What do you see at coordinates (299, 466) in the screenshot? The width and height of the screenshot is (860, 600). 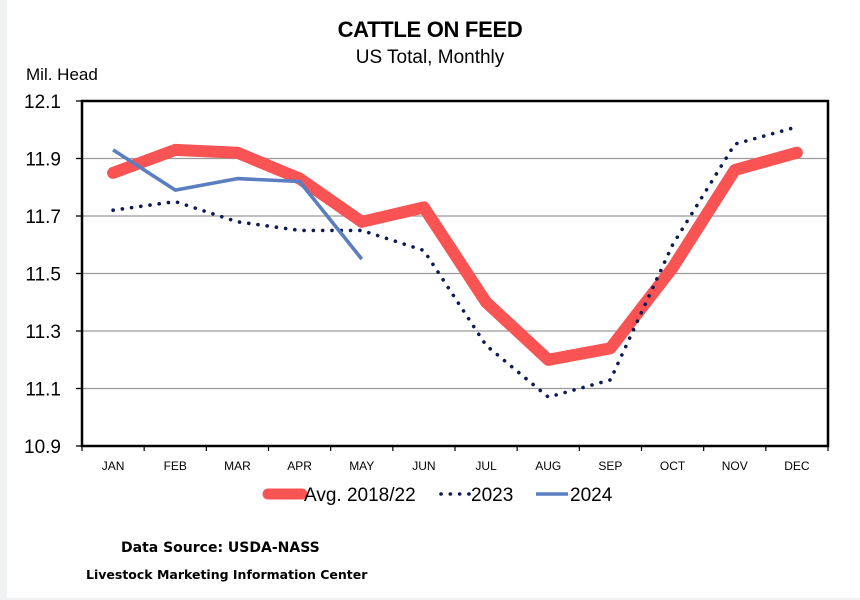 I see `x-tick-label: APR` at bounding box center [299, 466].